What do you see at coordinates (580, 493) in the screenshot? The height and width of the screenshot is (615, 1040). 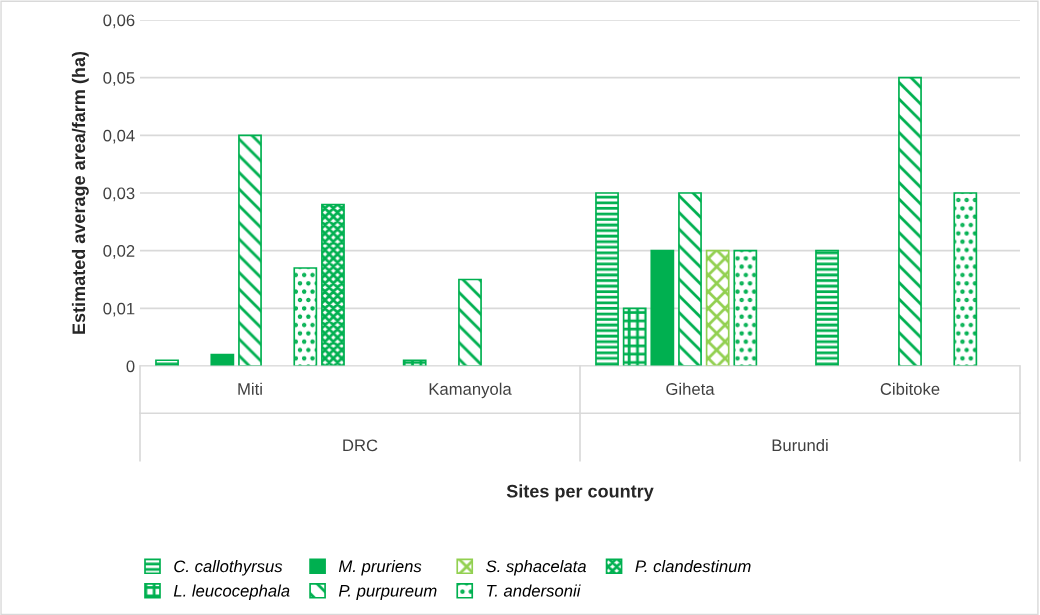 I see `x-axis-title: Sites per country` at bounding box center [580, 493].